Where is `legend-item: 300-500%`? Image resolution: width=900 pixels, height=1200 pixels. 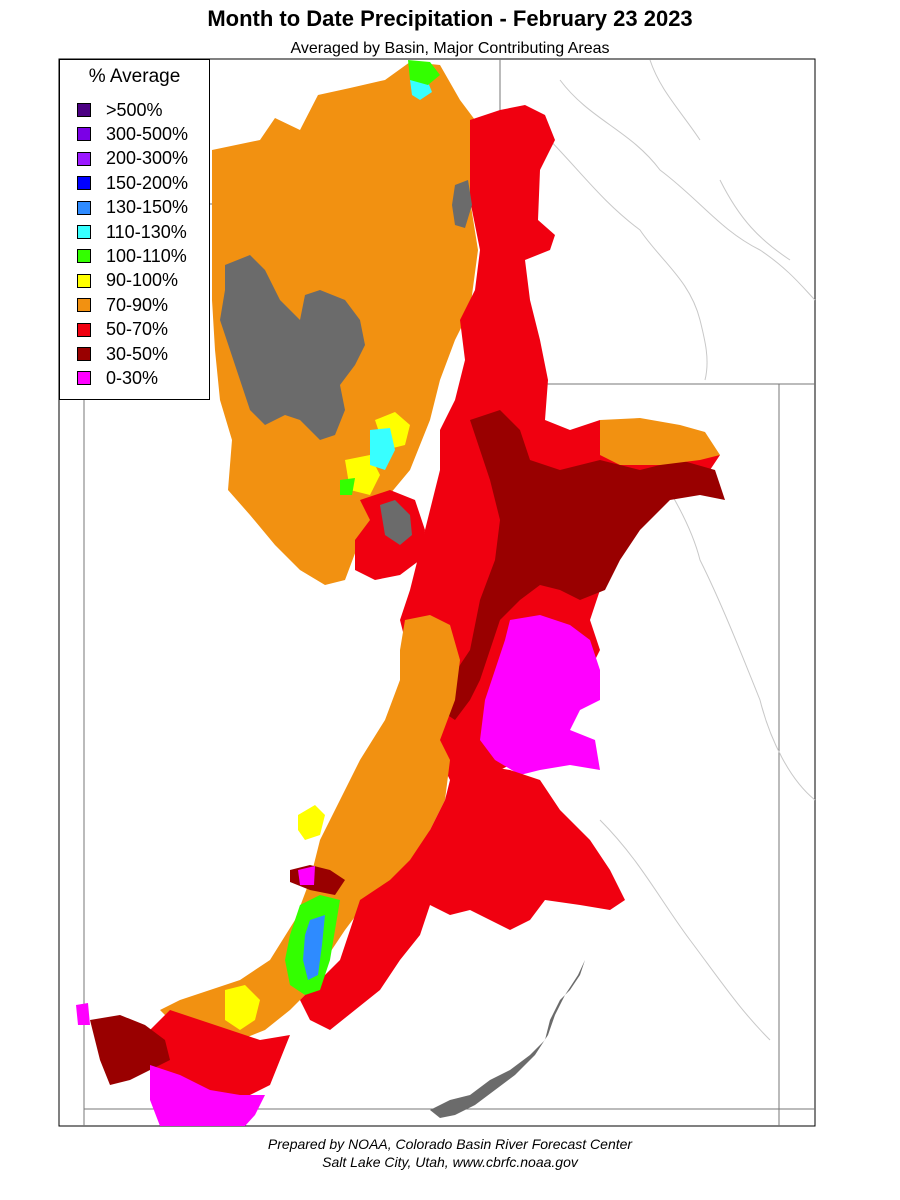 legend-item: 300-500% is located at coordinates (132, 134).